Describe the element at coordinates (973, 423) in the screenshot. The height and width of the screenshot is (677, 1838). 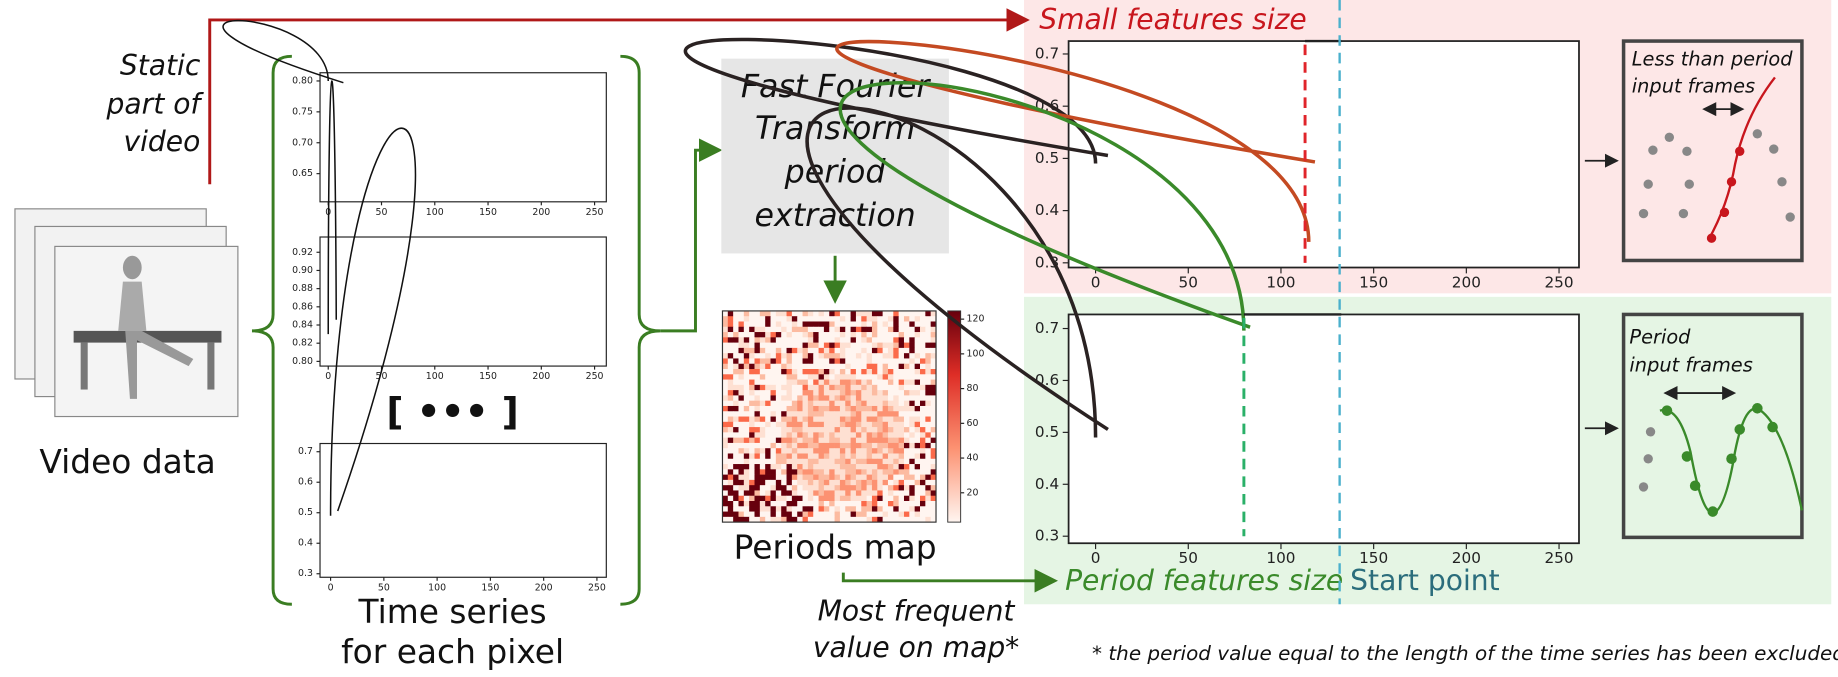
I see `colorbar-label: 60` at that location.